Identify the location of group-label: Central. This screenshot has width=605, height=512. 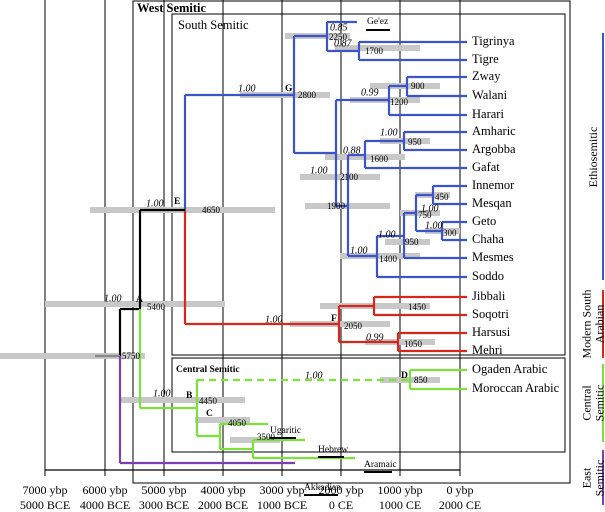
(586, 403).